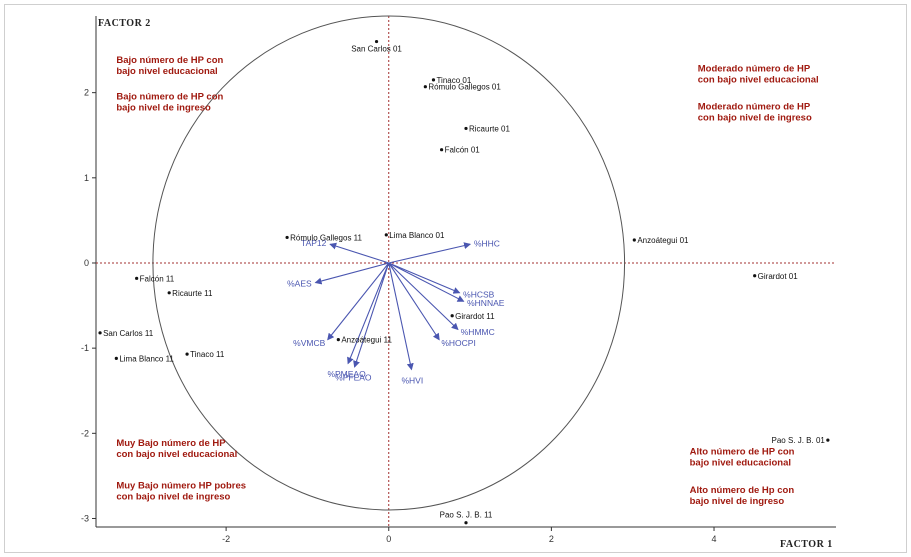 The image size is (911, 557). What do you see at coordinates (192, 293) in the screenshot?
I see `observation-label: Ricaurte 11` at bounding box center [192, 293].